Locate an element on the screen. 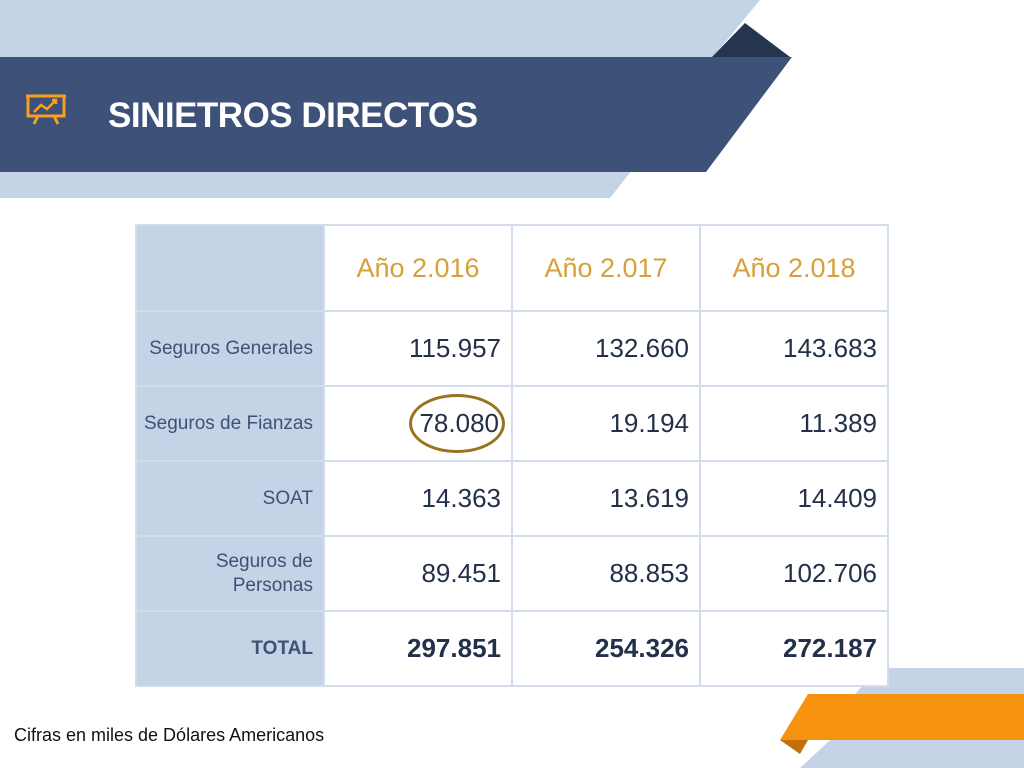 This screenshot has width=1024, height=768. table-row: SOAT 14.363 13.619 14.409 is located at coordinates (512, 498).